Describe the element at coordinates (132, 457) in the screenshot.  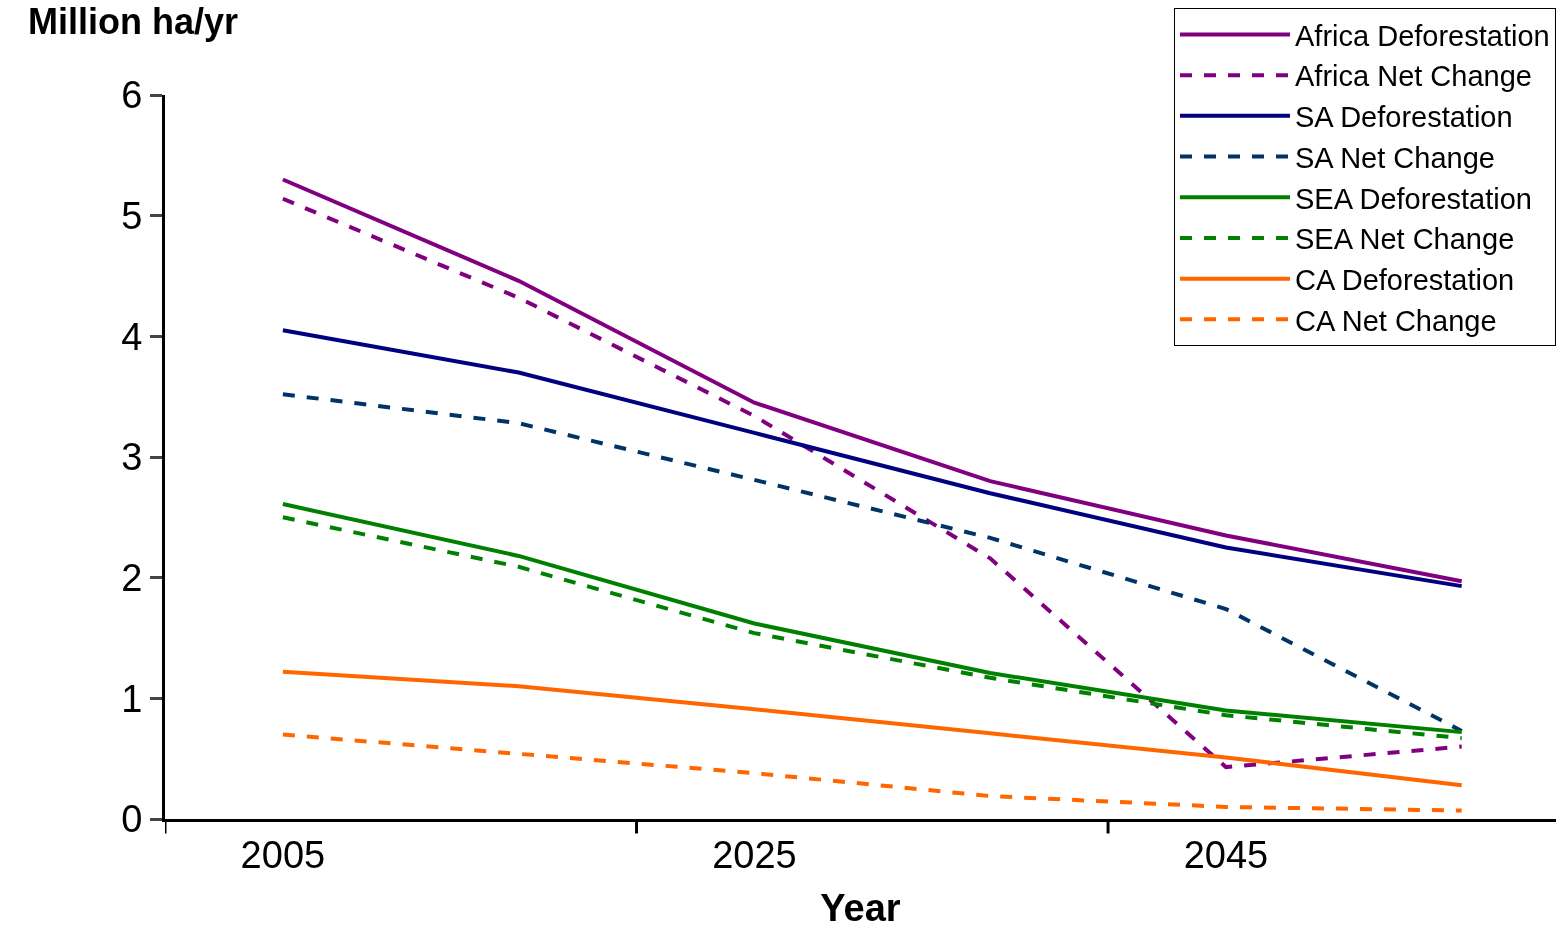
I see `y-tick-label: 3` at that location.